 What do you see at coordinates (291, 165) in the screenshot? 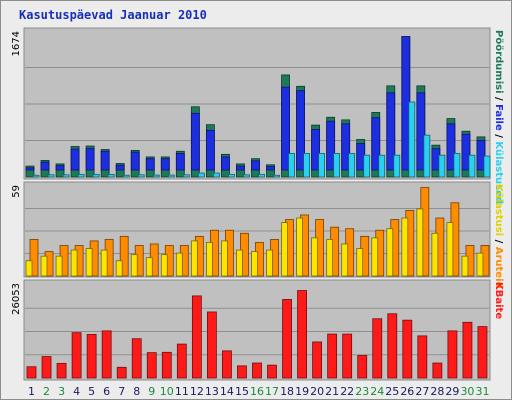
I see `bar-top-külastused-day-18` at bounding box center [291, 165].